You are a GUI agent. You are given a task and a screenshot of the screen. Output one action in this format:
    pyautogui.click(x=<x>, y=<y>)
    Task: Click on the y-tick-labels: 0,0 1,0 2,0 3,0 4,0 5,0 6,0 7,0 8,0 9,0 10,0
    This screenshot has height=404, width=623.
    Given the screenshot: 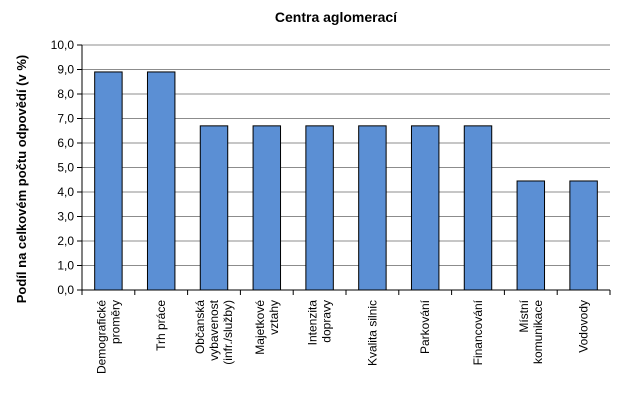 What is the action you would take?
    pyautogui.click(x=63, y=167)
    